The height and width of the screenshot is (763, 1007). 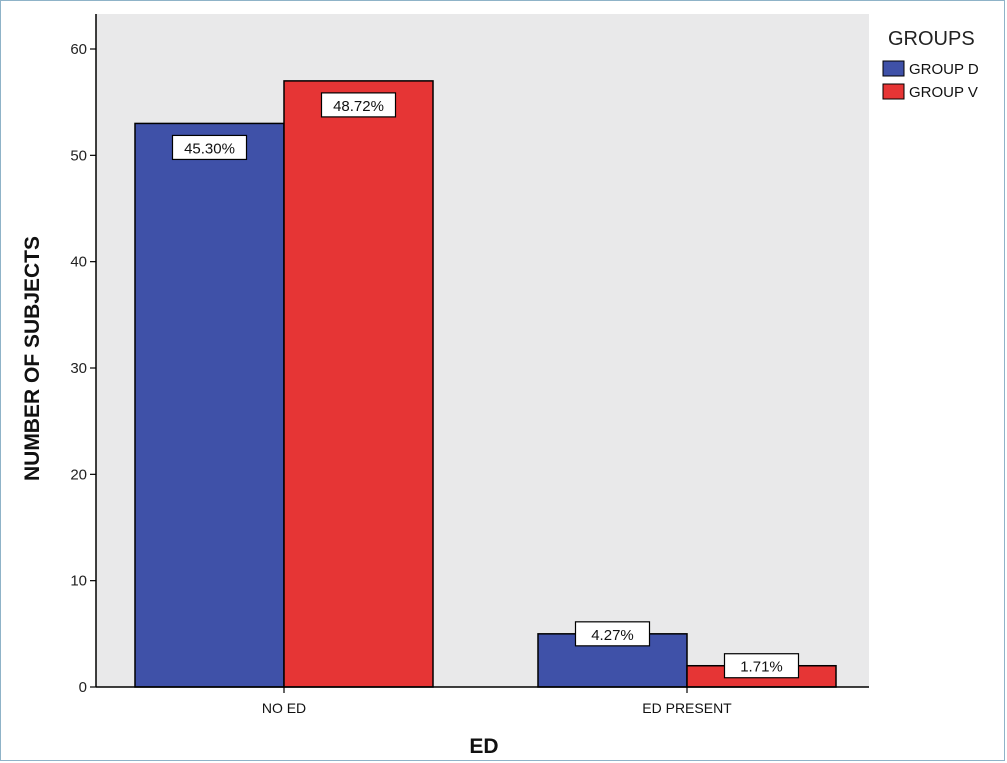 I want to click on y-tick-label: 60, so click(x=78, y=49).